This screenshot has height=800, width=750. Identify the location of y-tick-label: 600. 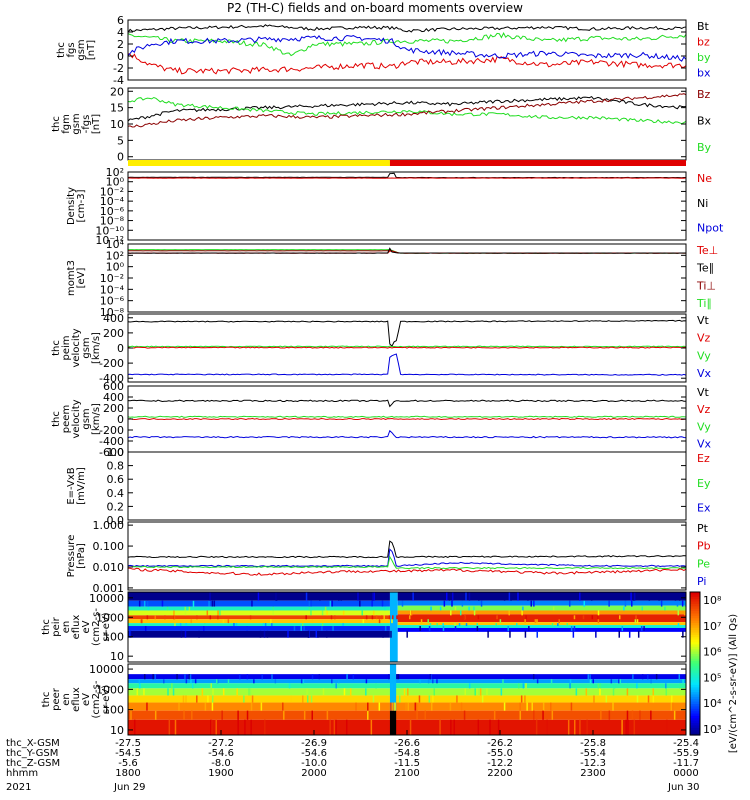
(113, 386).